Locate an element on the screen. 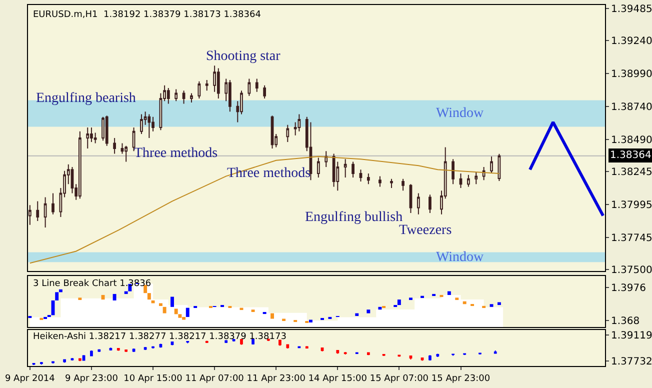  y-tick-label: 1.38245 is located at coordinates (631, 172).